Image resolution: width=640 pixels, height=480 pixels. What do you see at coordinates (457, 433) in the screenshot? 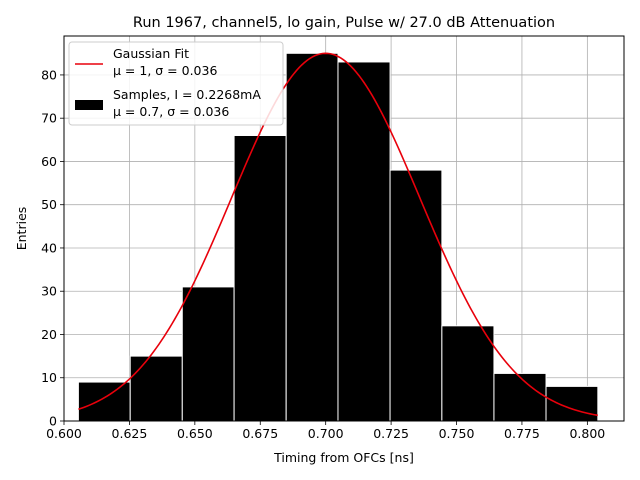
I see `x-tick-label: 0.750` at bounding box center [457, 433].